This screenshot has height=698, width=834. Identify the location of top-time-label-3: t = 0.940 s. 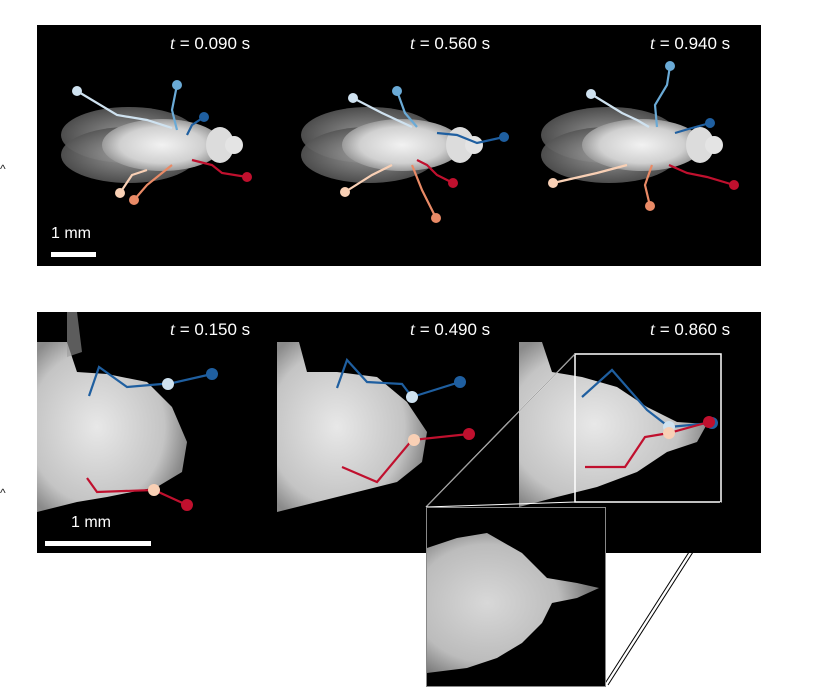
(690, 43).